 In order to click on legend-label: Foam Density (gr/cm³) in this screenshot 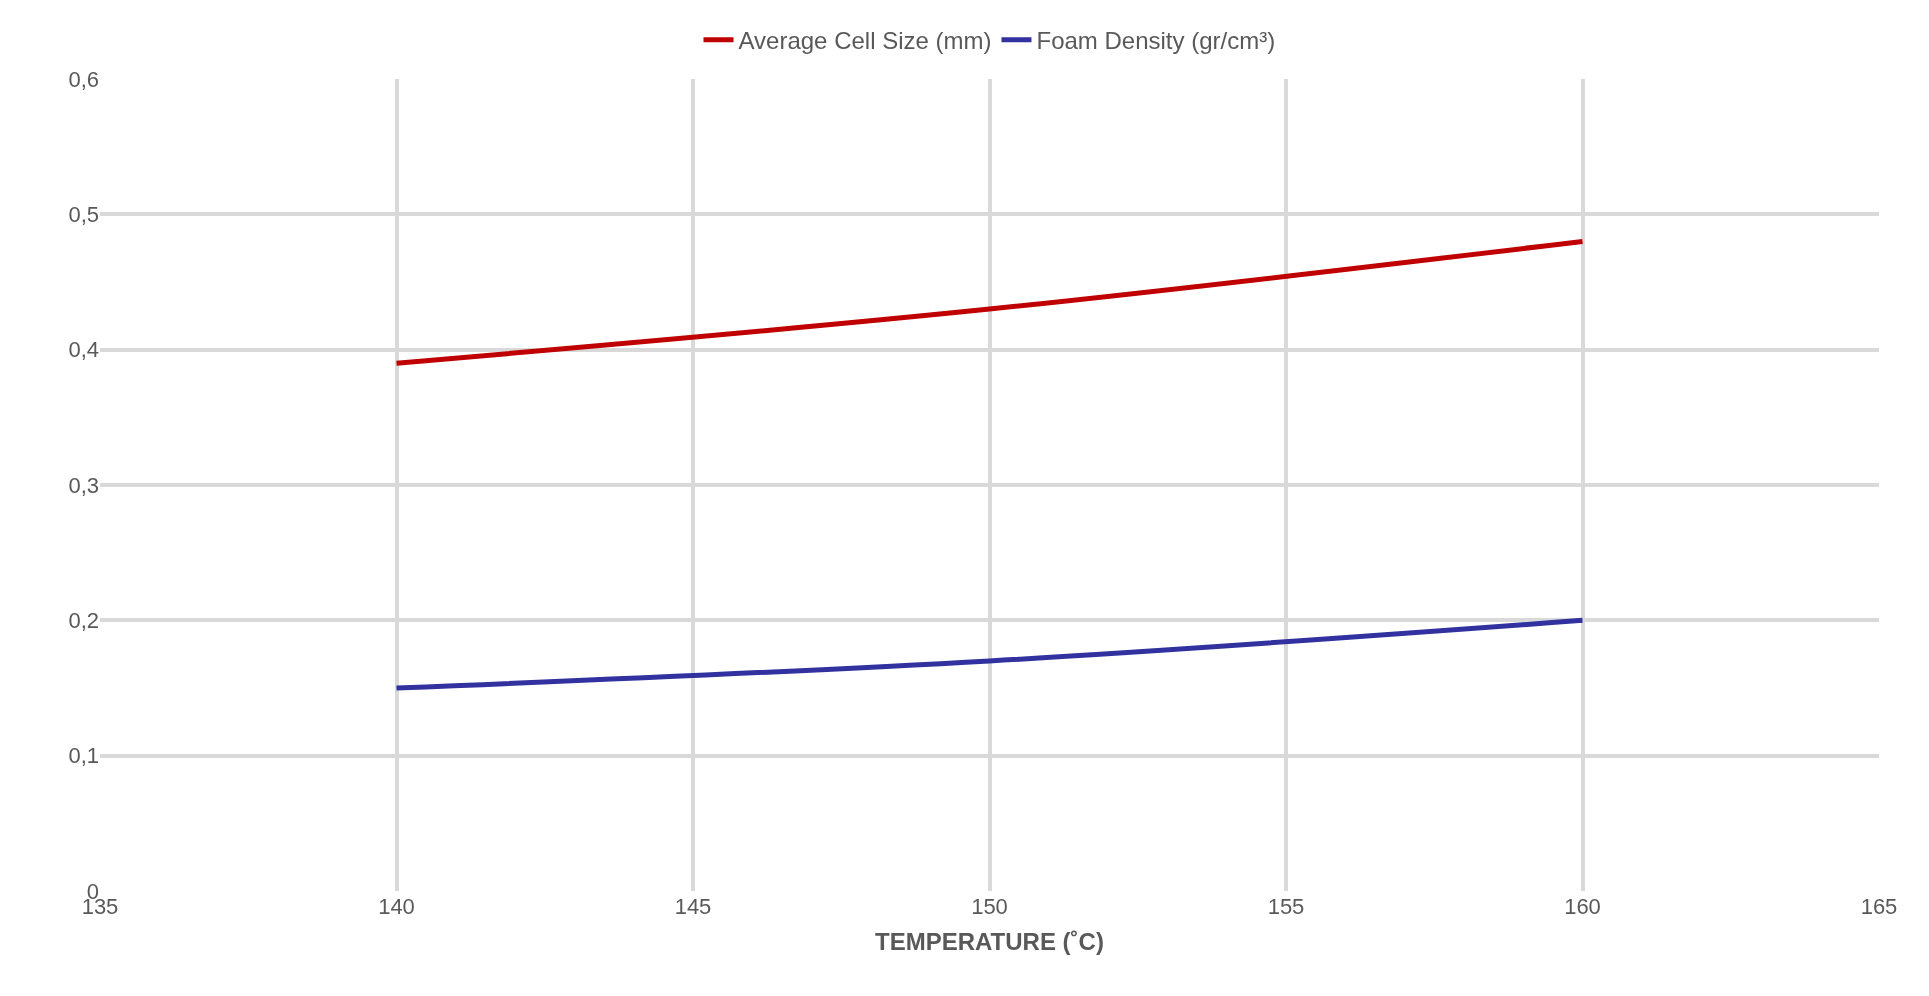, I will do `click(1156, 41)`.